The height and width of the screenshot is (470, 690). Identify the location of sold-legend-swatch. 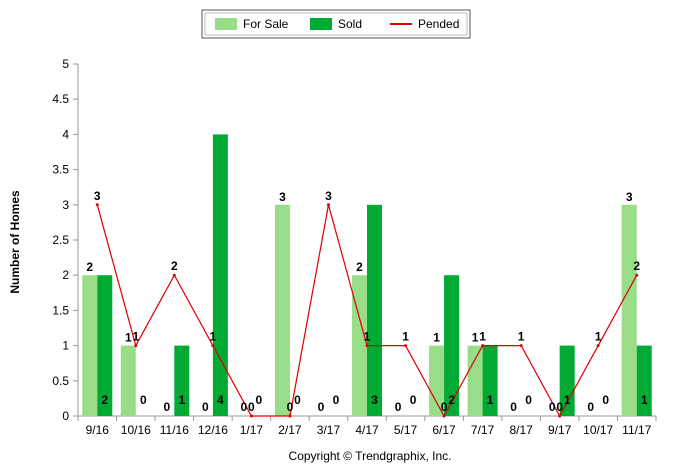
(321, 24).